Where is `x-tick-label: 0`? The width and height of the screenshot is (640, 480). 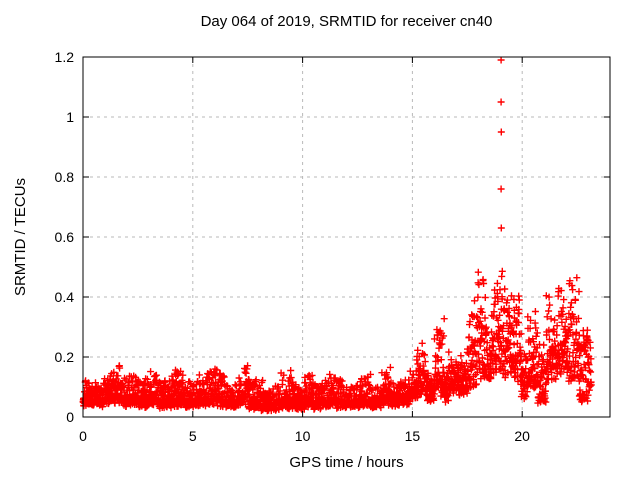 x-tick-label: 0 is located at coordinates (83, 436).